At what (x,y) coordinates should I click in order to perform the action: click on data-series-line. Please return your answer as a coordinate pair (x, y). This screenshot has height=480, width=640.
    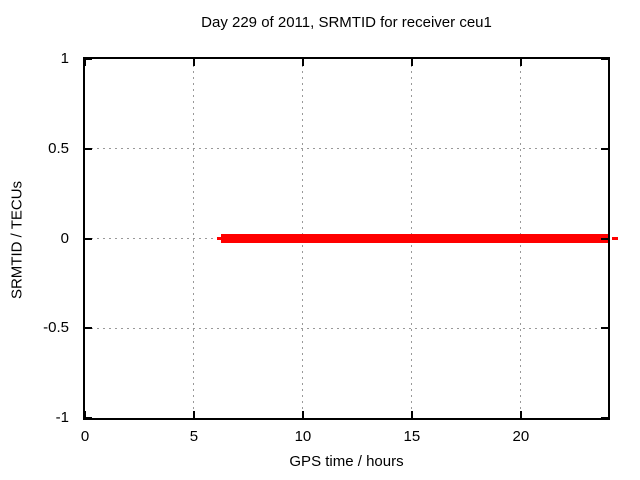
    Looking at the image, I should click on (414, 238).